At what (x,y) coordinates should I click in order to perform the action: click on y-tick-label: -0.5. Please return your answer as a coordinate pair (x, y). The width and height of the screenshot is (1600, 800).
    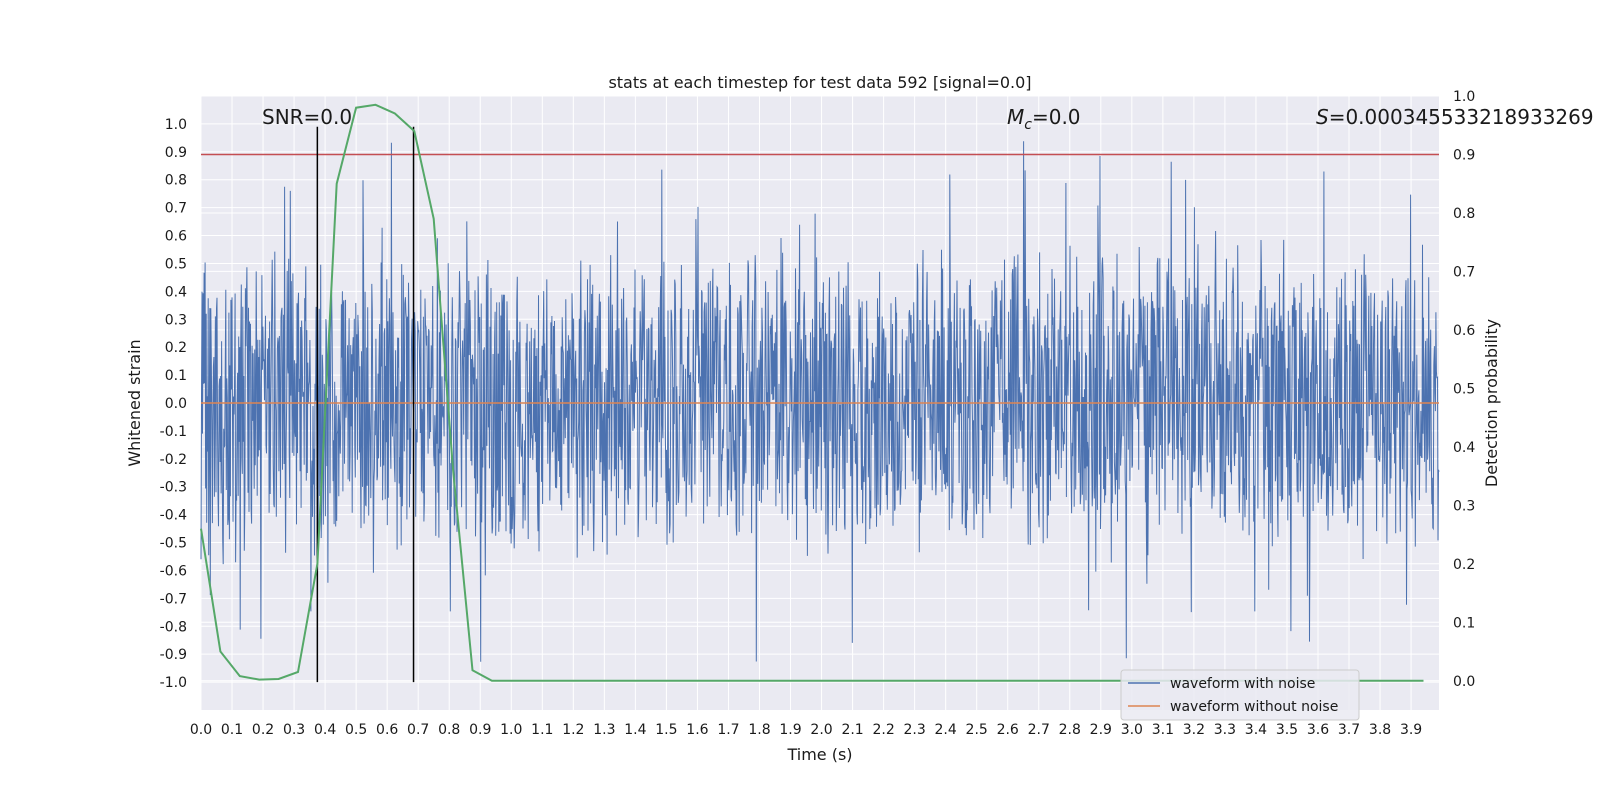
    Looking at the image, I should click on (173, 544).